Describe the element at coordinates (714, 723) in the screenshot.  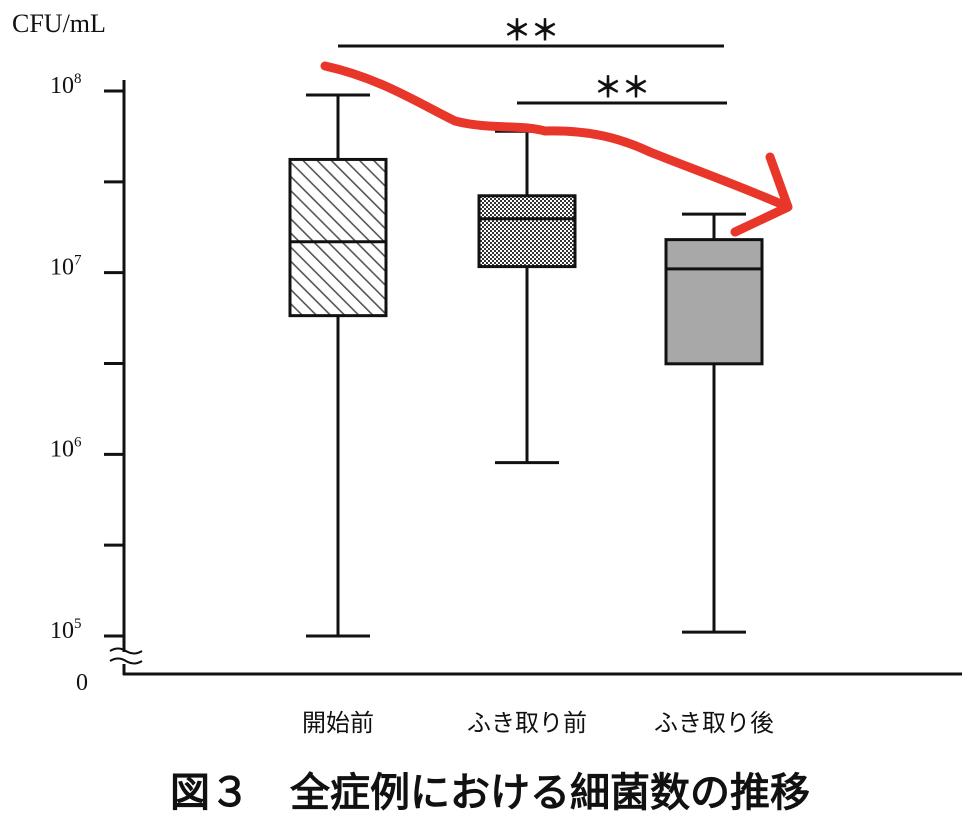
I see `x-category-label: ふき取り後` at that location.